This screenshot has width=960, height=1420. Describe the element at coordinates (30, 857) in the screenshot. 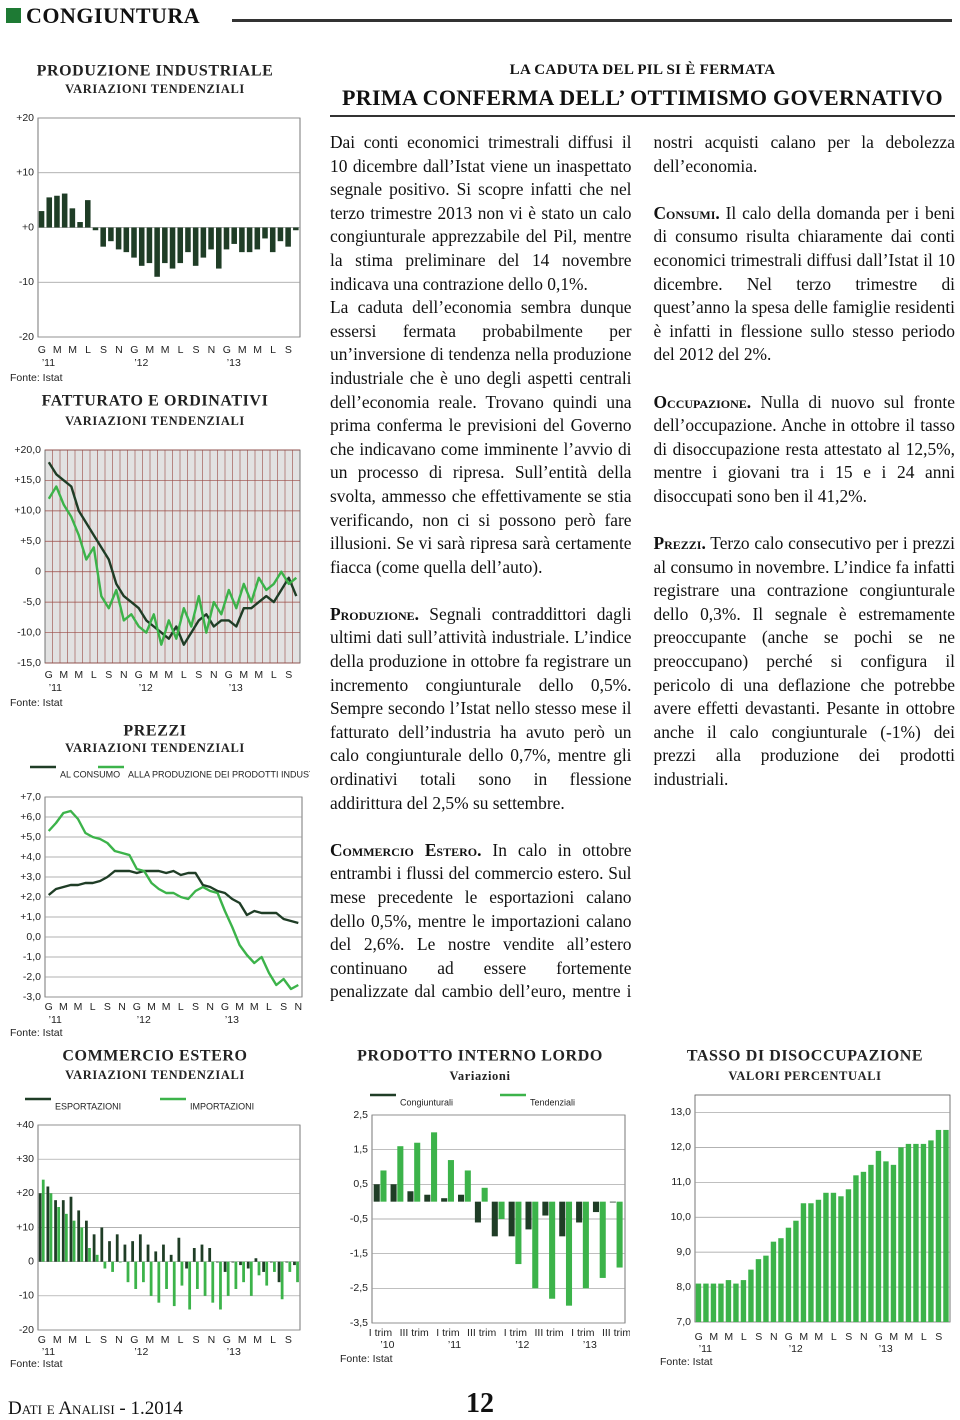

I see `y-tick-label: +4,0` at that location.